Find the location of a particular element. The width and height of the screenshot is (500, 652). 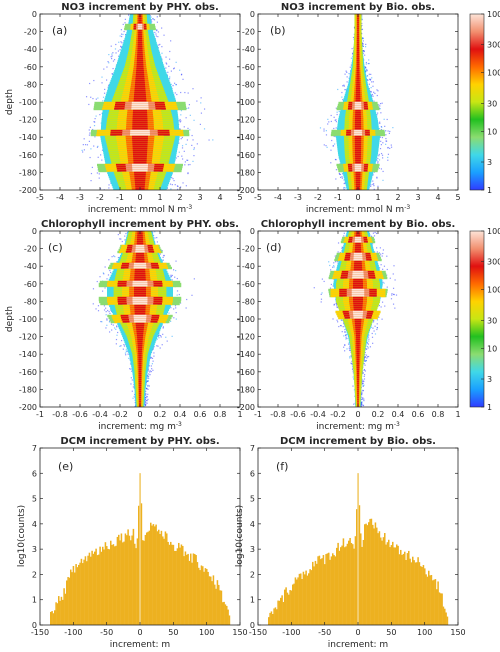

y-tick-label: -20 is located at coordinates (30, 32).